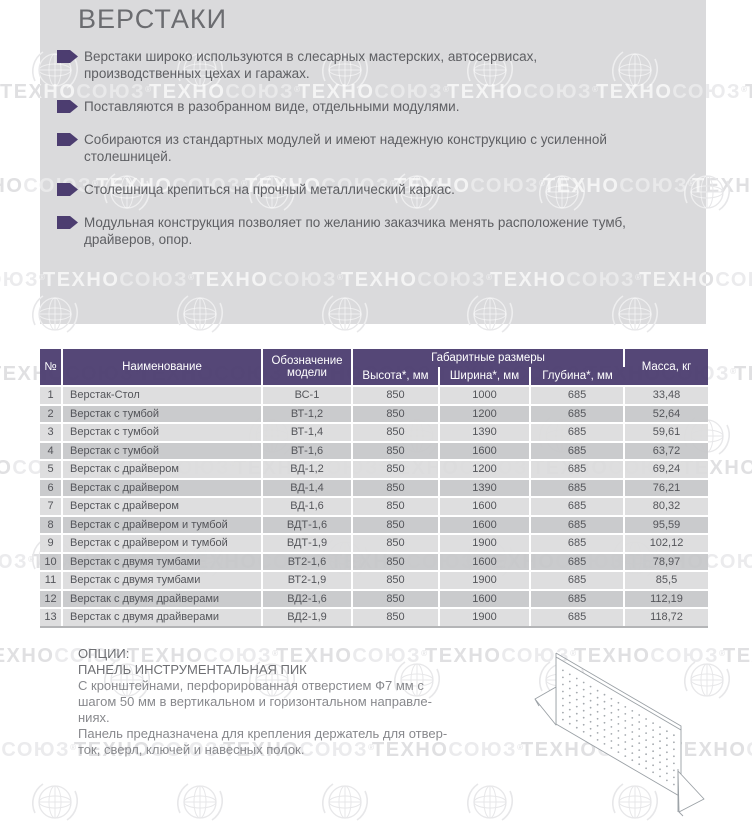 This screenshot has height=827, width=752. What do you see at coordinates (162, 368) in the screenshot?
I see `col-header-name: Наименование` at bounding box center [162, 368].